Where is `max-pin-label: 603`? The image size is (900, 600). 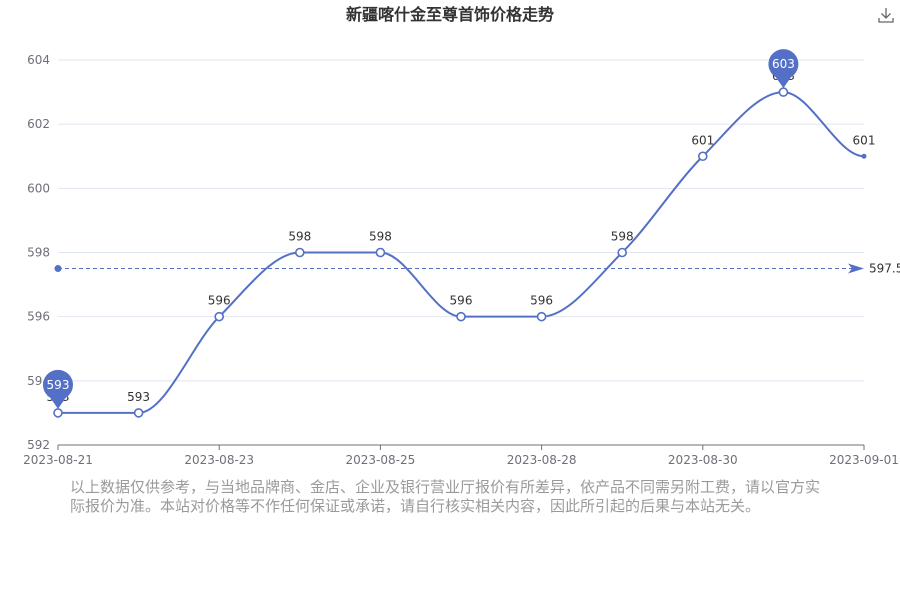 max-pin-label: 603 is located at coordinates (783, 64).